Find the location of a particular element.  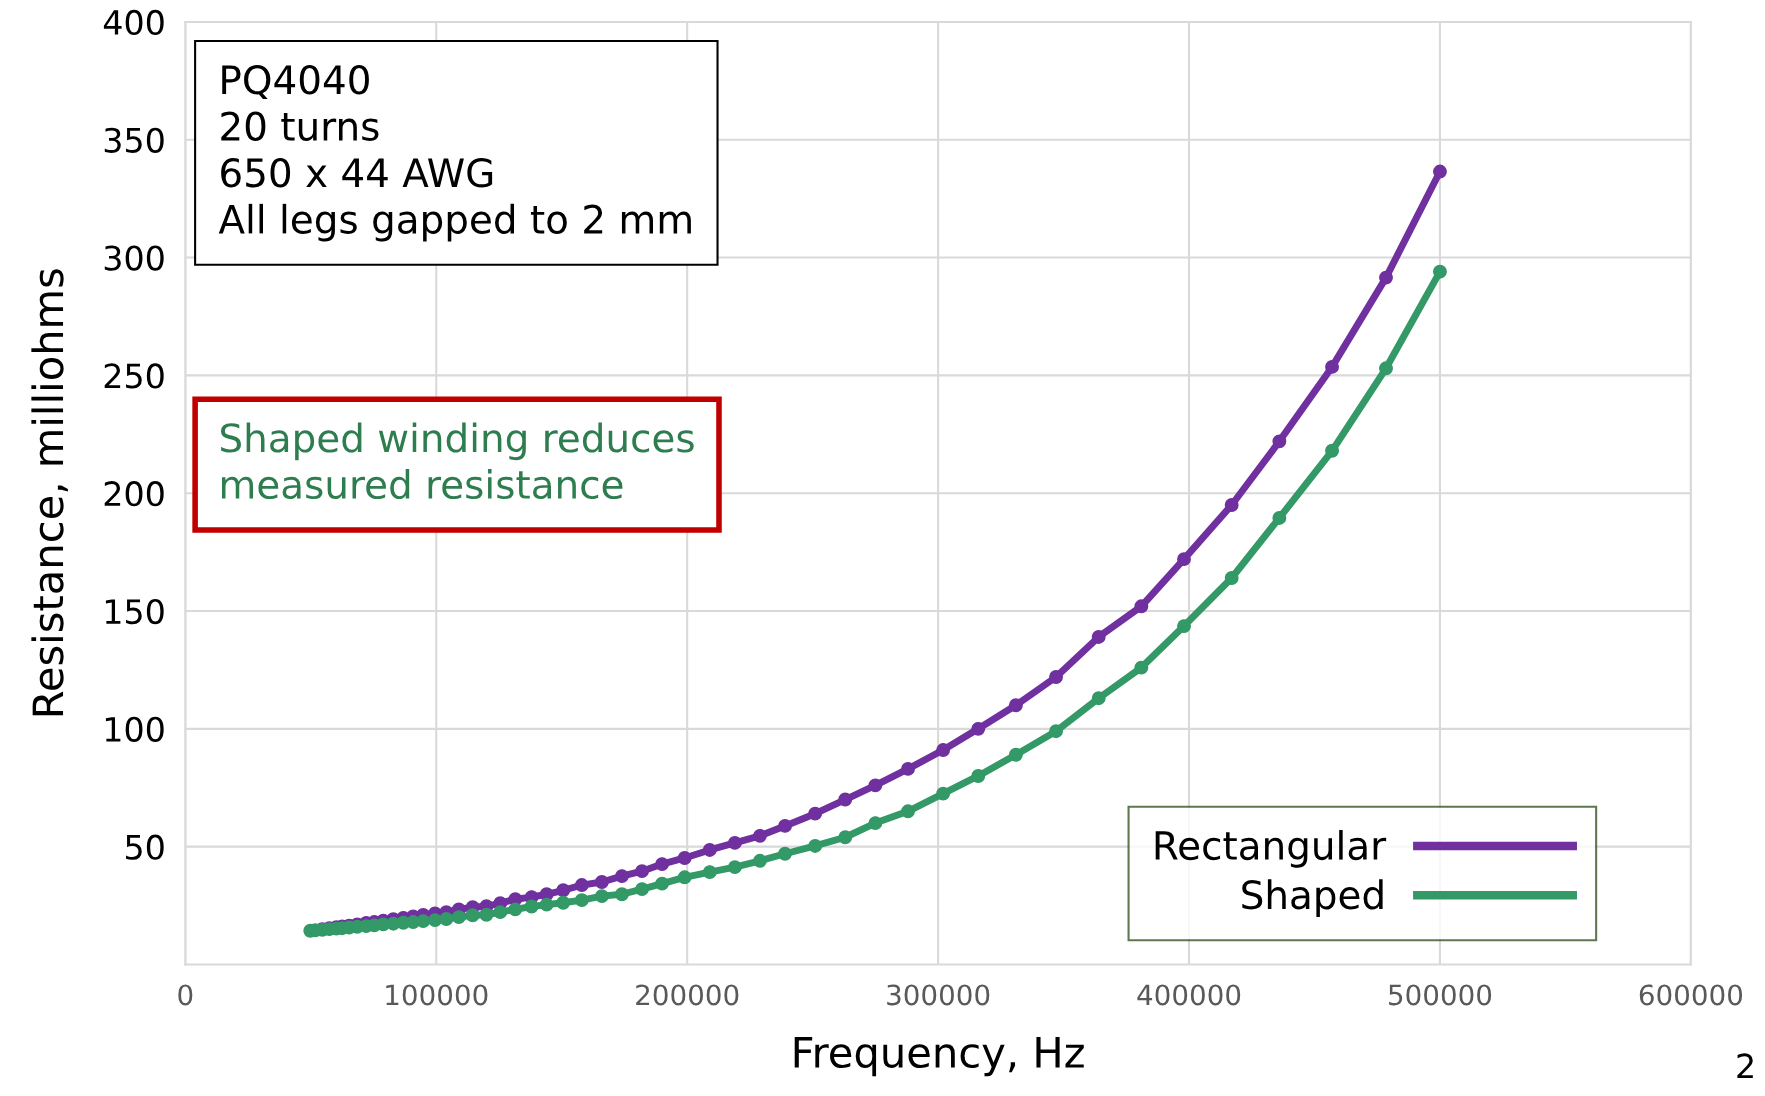

annotation: Shaped winding reduces measured resistance is located at coordinates (457, 461).